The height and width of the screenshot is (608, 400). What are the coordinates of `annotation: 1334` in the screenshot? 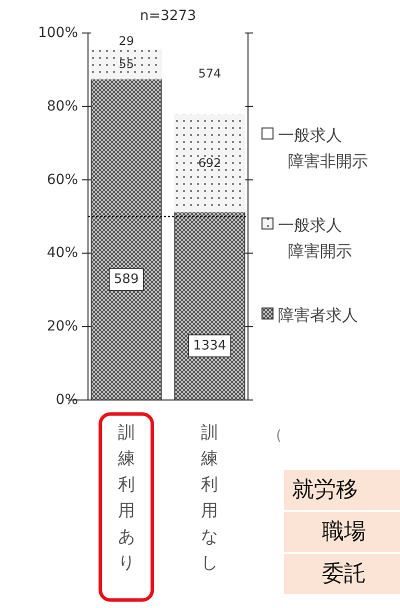 It's located at (209, 346).